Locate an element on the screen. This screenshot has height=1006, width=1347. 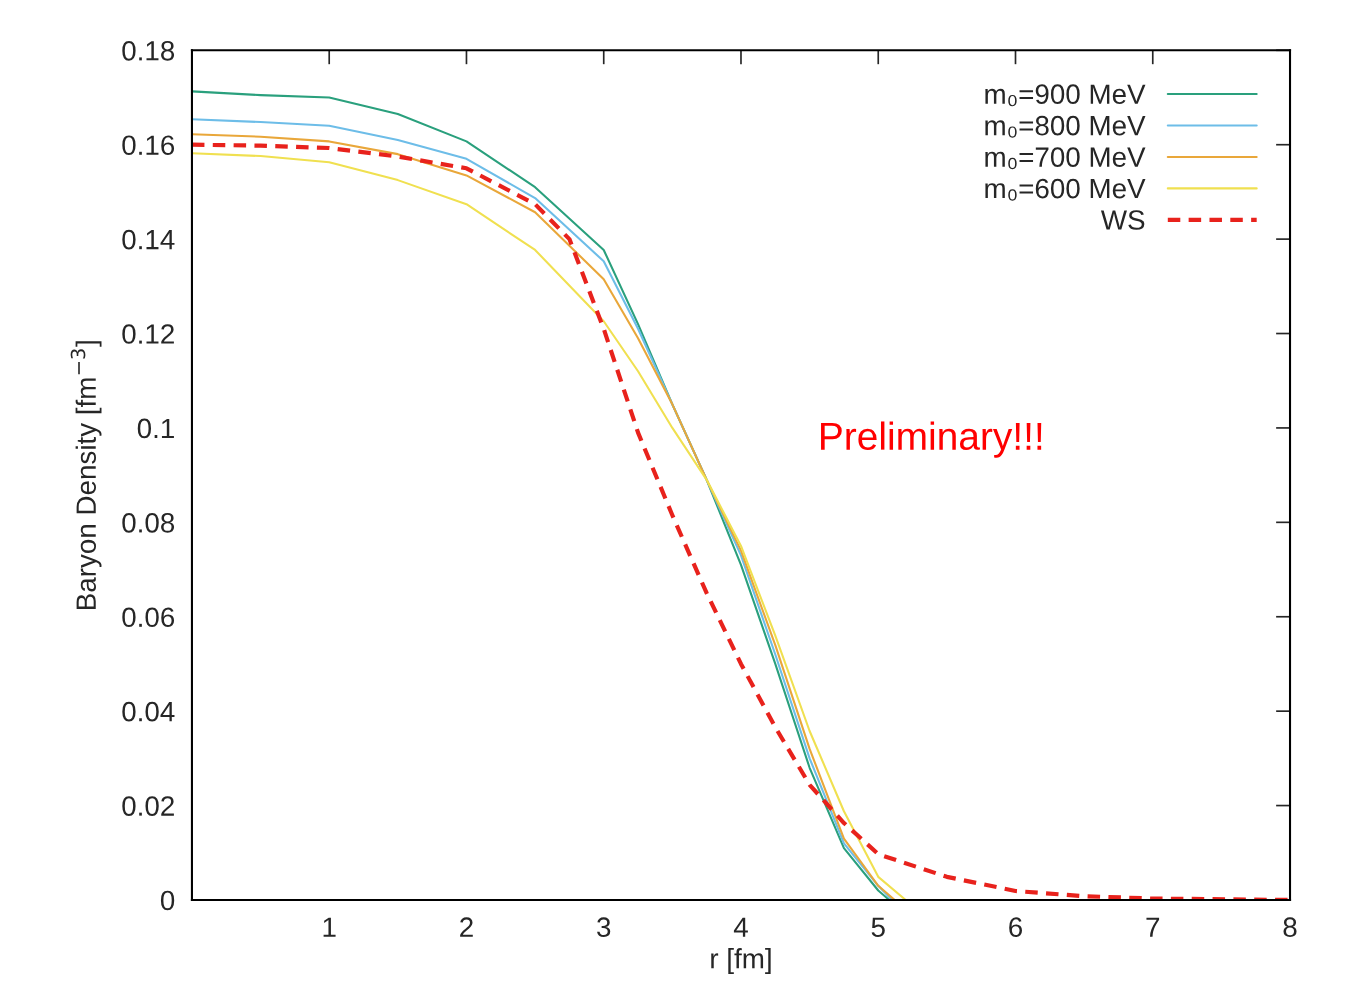
x-tick-label: 4 is located at coordinates (740, 927).